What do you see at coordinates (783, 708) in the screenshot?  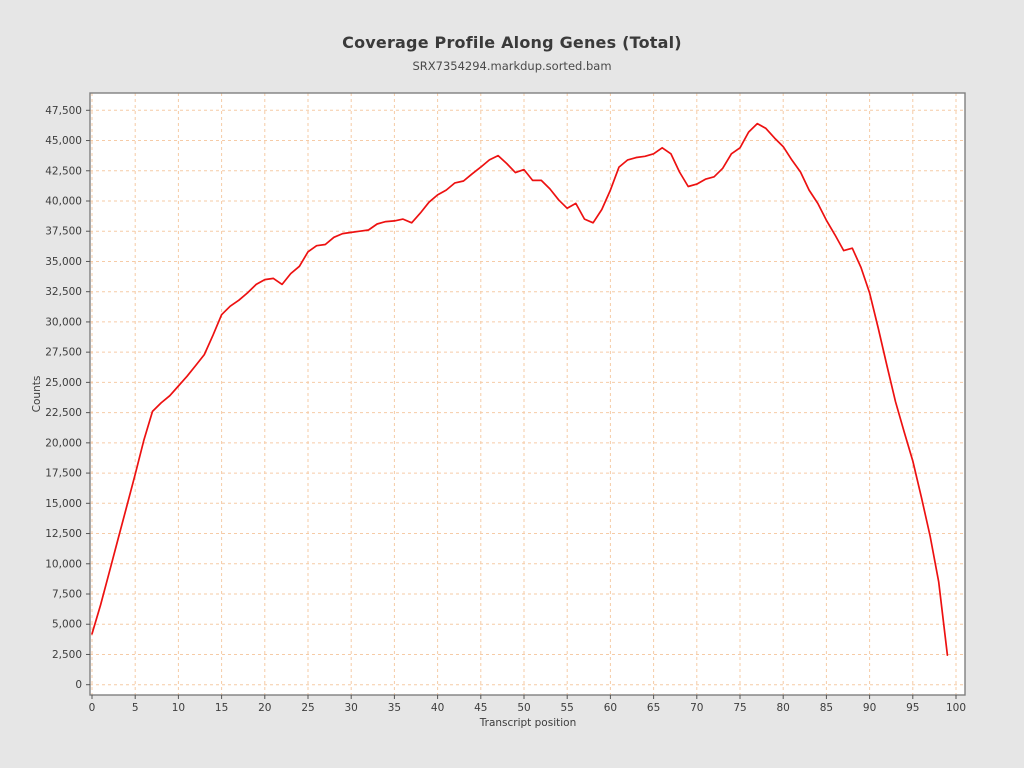 I see `x-tick-label: 80` at bounding box center [783, 708].